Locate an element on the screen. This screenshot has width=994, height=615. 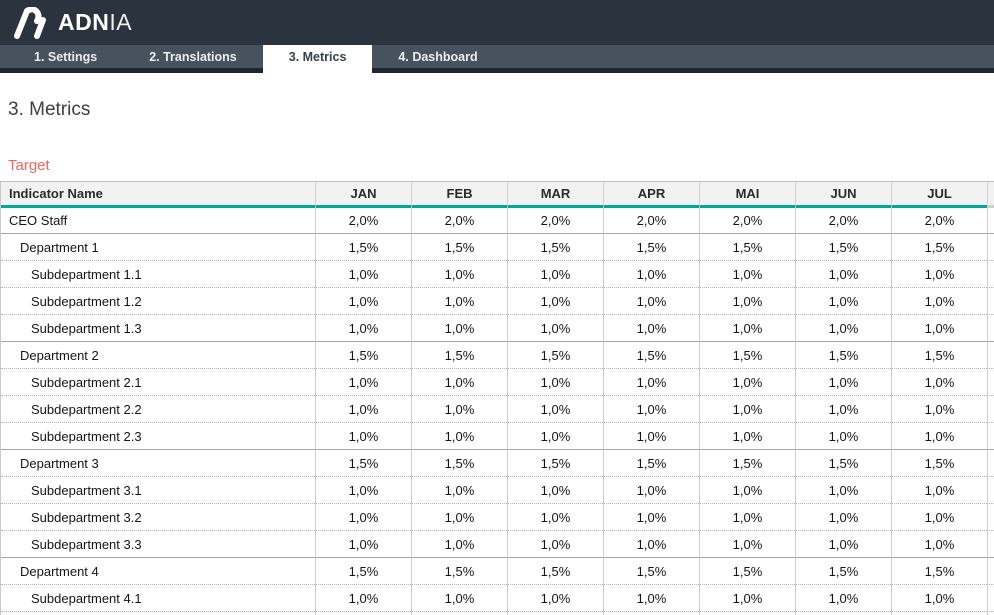
value-cell-jun: 2,0% is located at coordinates (843, 220).